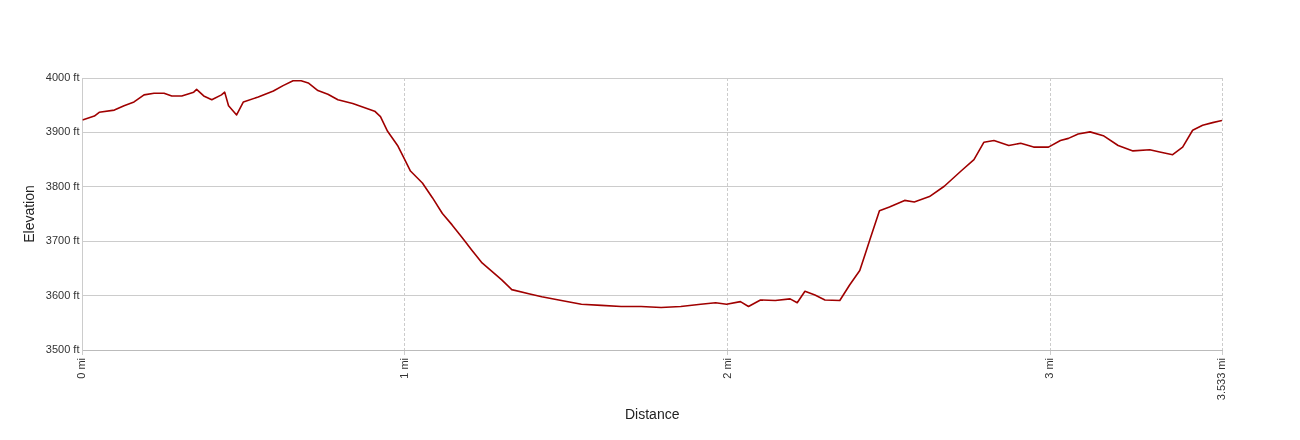 The height and width of the screenshot is (440, 1300). What do you see at coordinates (404, 368) in the screenshot?
I see `x-tick-label: 1 mi` at bounding box center [404, 368].